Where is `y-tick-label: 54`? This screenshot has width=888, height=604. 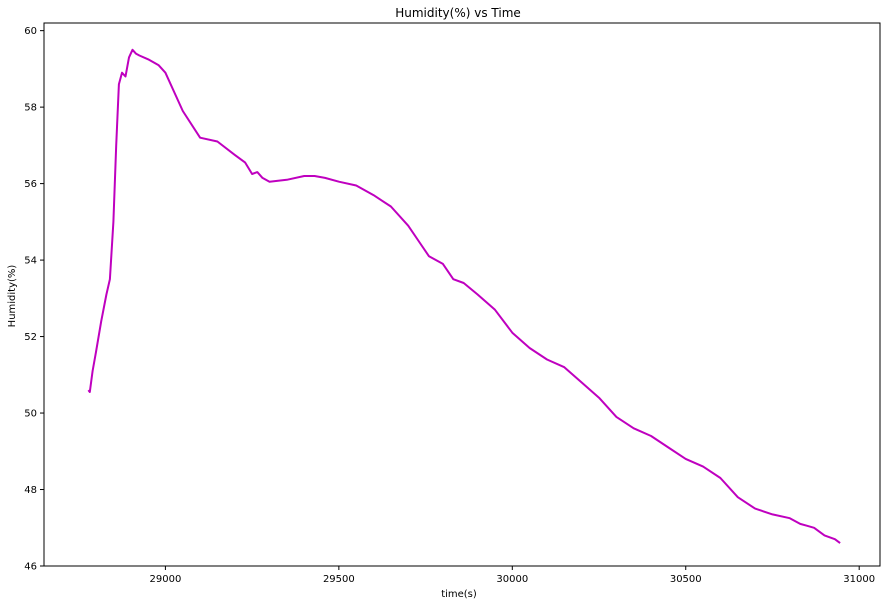 y-tick-label: 54 is located at coordinates (30, 261).